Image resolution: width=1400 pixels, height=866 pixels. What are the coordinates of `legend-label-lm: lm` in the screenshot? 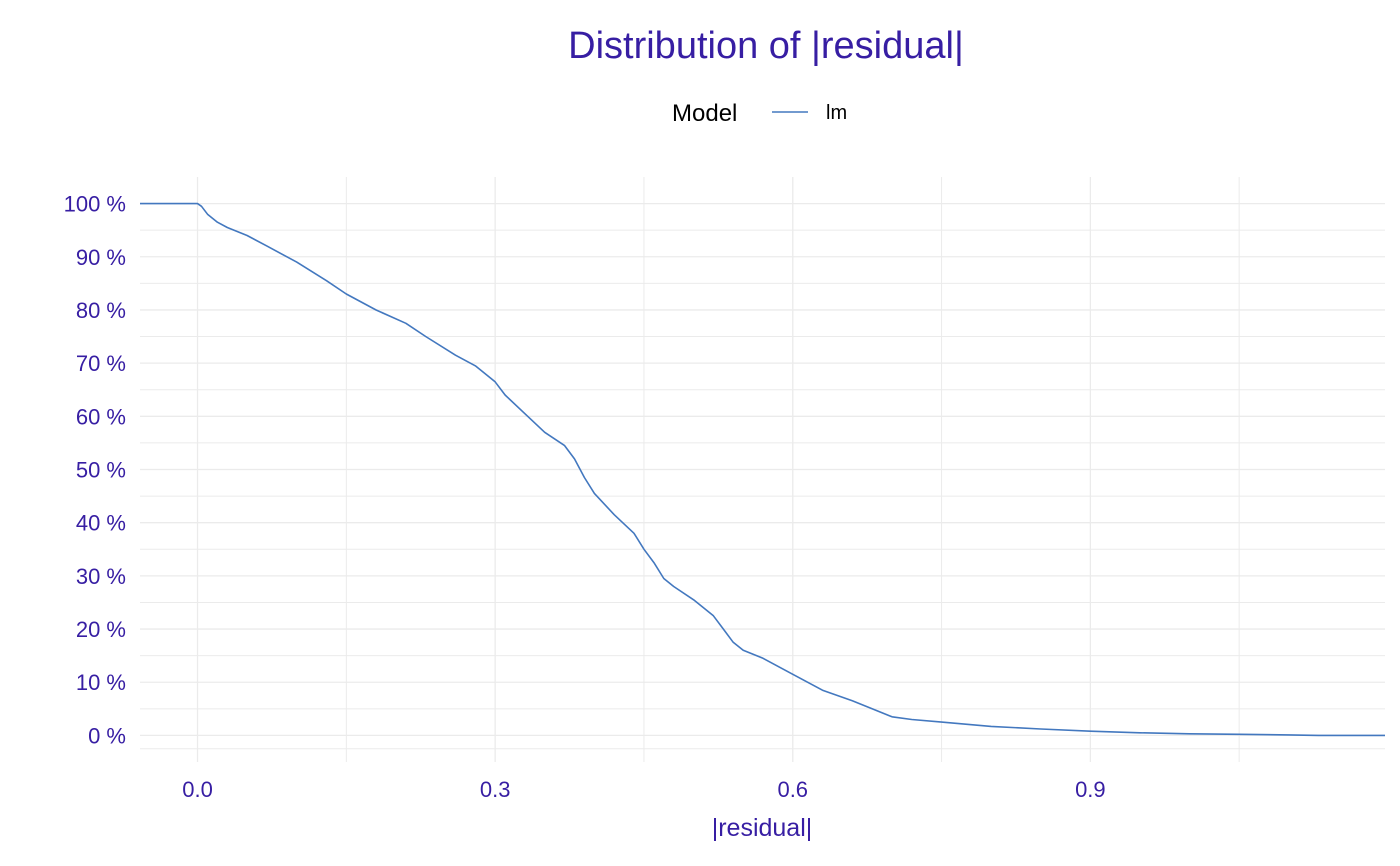 It's located at (836, 113).